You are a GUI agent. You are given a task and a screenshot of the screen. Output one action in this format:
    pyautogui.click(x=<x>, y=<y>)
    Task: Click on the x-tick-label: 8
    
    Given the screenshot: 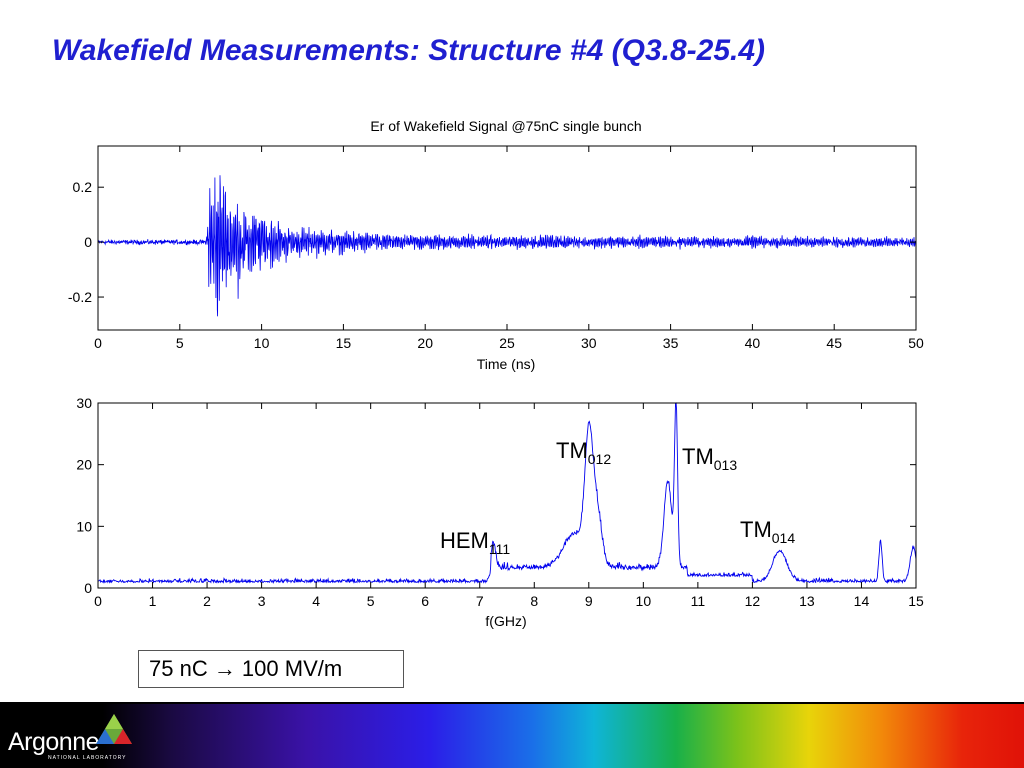 What is the action you would take?
    pyautogui.click(x=534, y=601)
    